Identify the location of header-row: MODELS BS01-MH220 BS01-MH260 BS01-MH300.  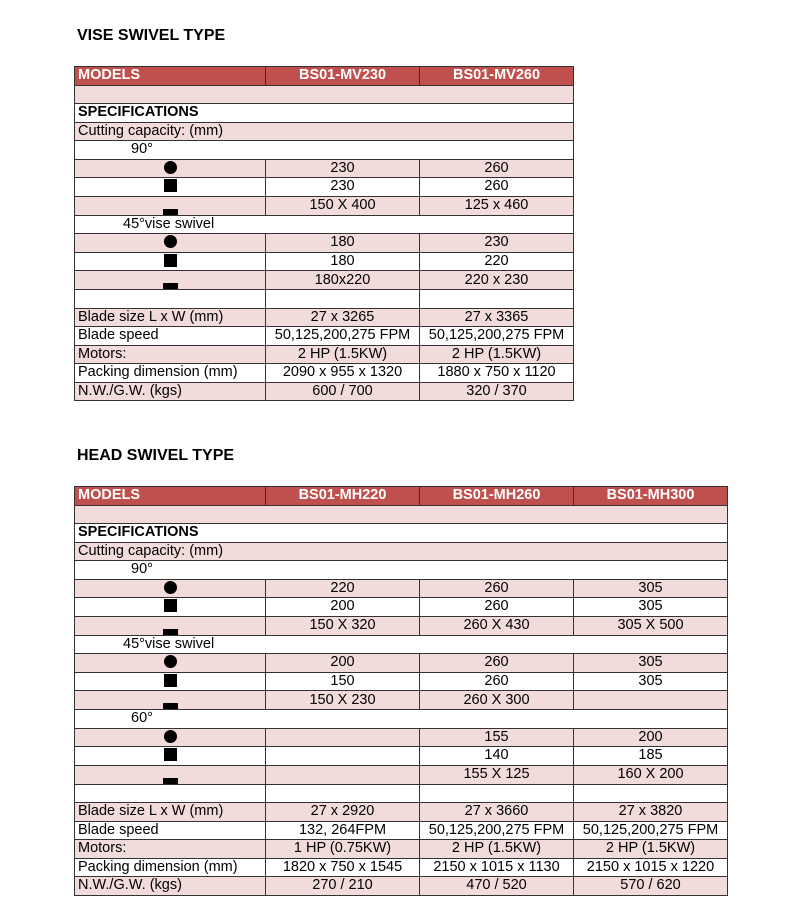
(401, 496).